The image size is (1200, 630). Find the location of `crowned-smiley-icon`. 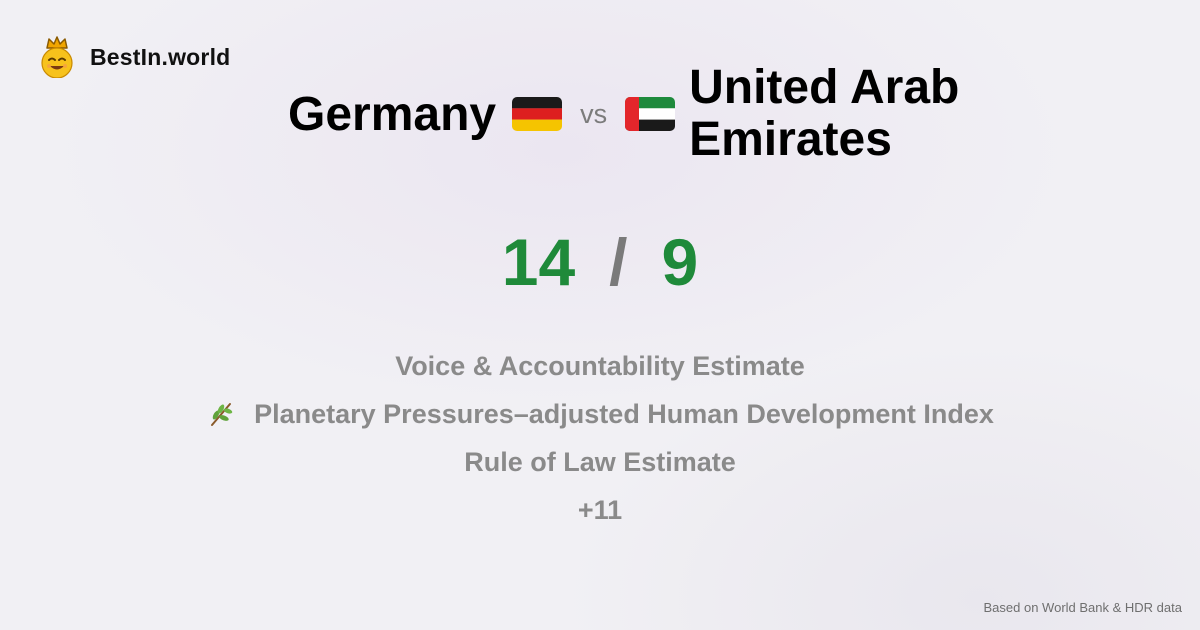

crowned-smiley-icon is located at coordinates (57, 57).